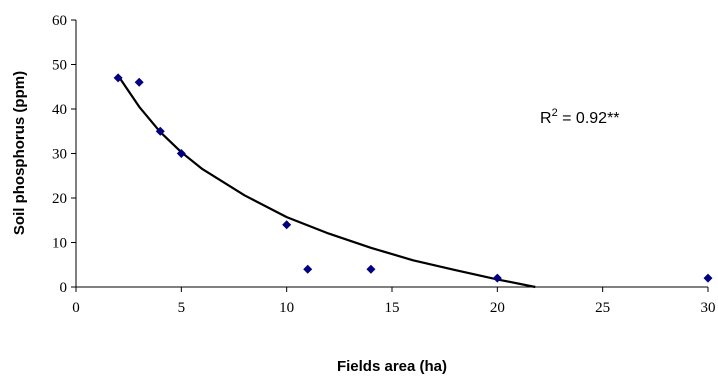 Image resolution: width=718 pixels, height=379 pixels. I want to click on x-tick-label: 5, so click(182, 308).